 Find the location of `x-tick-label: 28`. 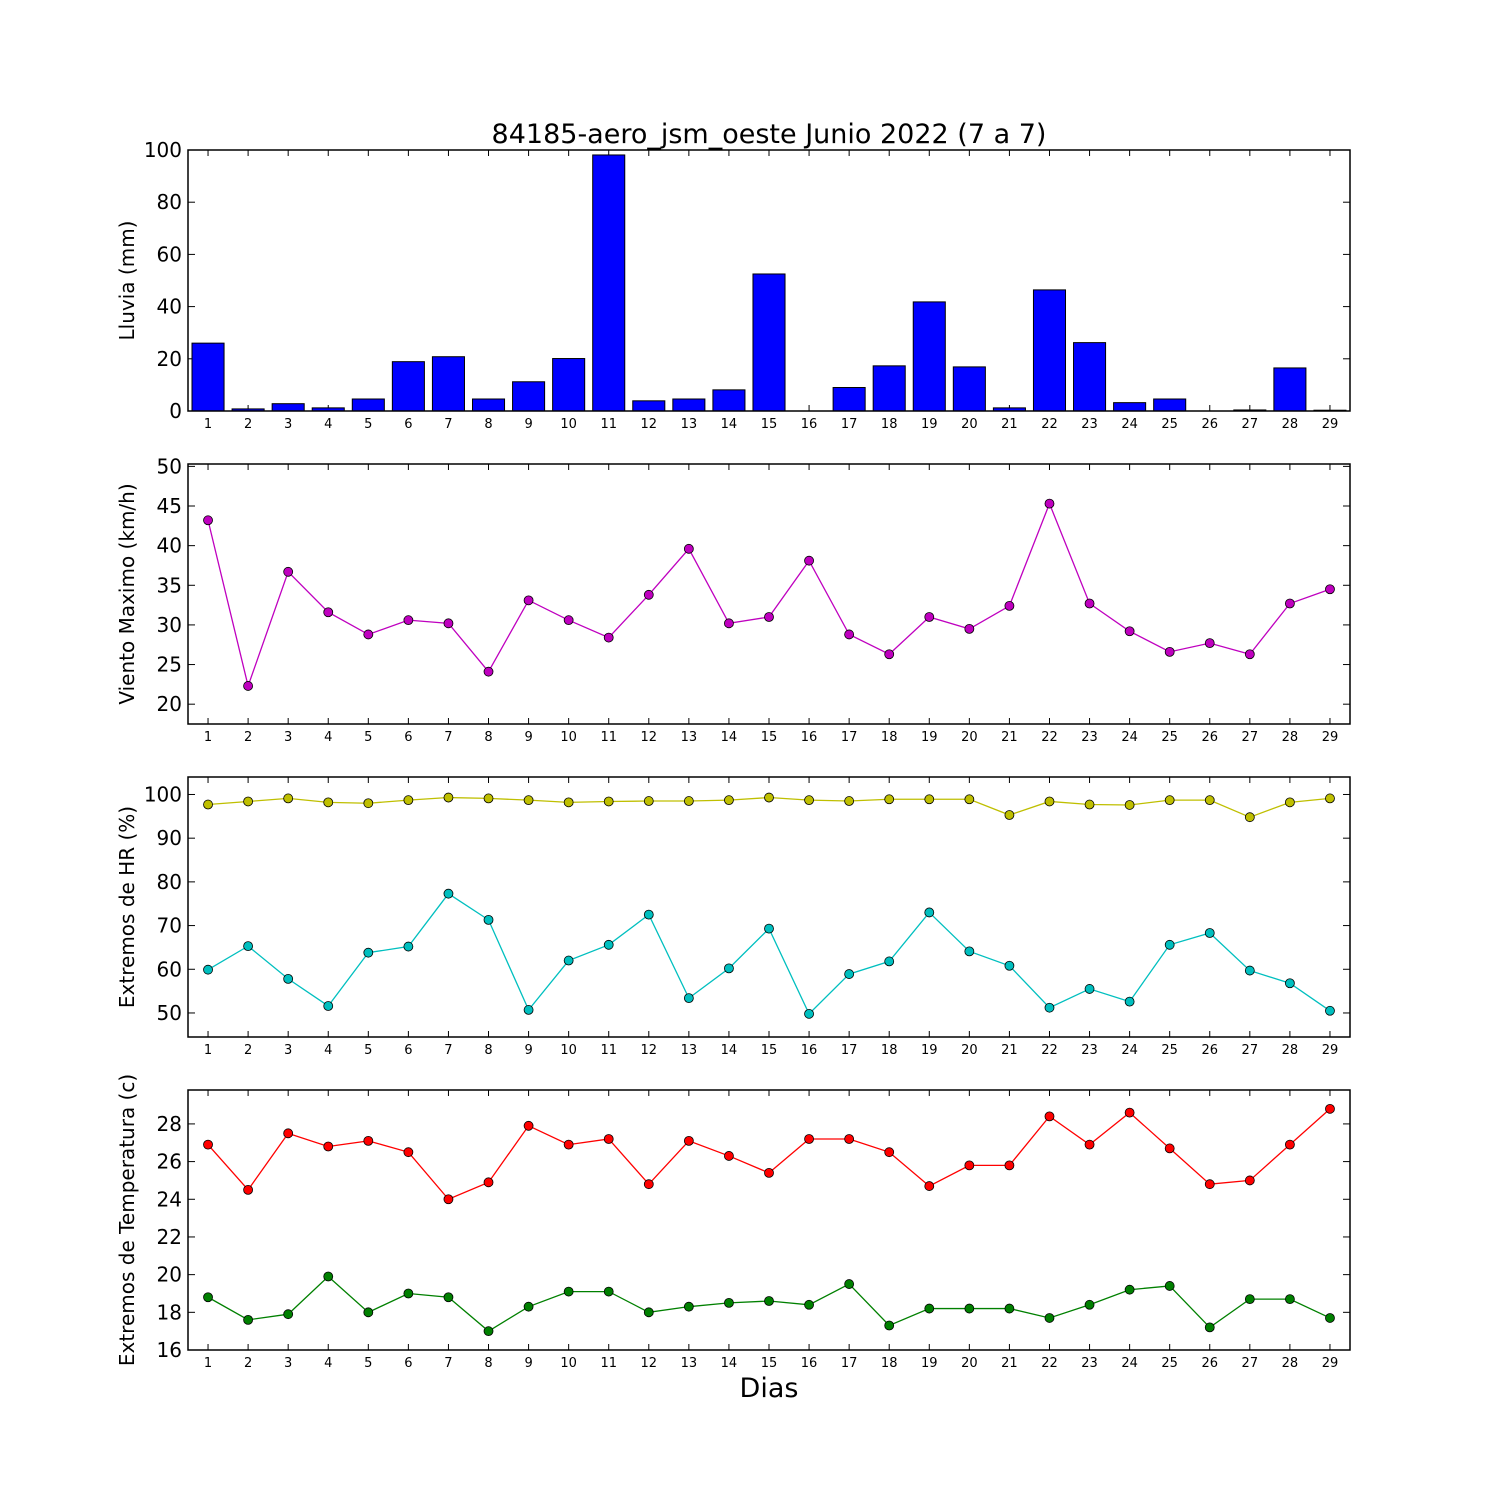

x-tick-label: 28 is located at coordinates (1290, 1050).